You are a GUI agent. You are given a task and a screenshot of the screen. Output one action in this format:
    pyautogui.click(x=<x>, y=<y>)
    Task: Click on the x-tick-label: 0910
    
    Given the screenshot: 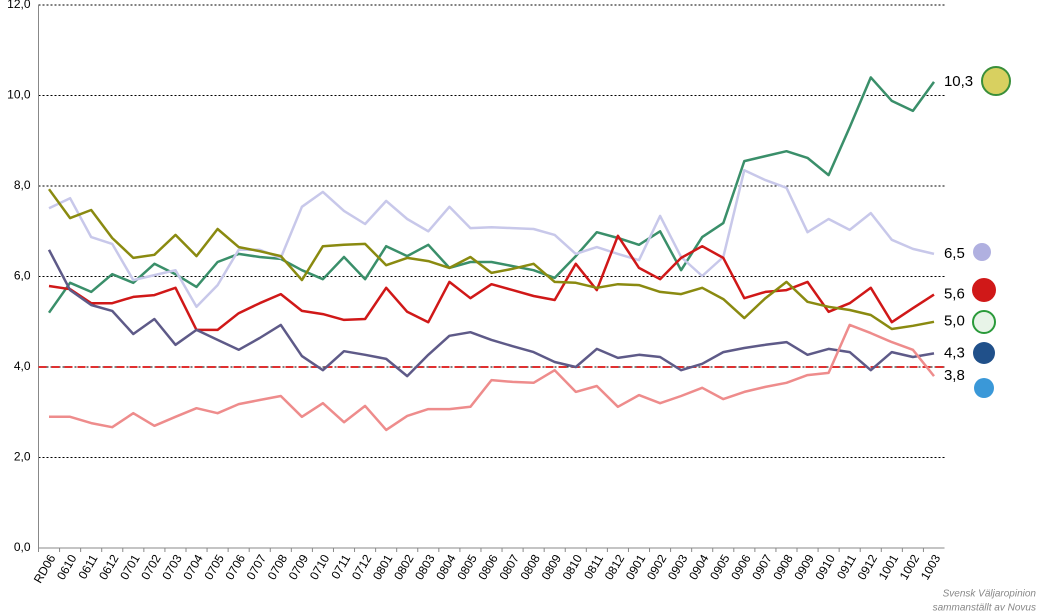 What is the action you would take?
    pyautogui.click(x=825, y=567)
    